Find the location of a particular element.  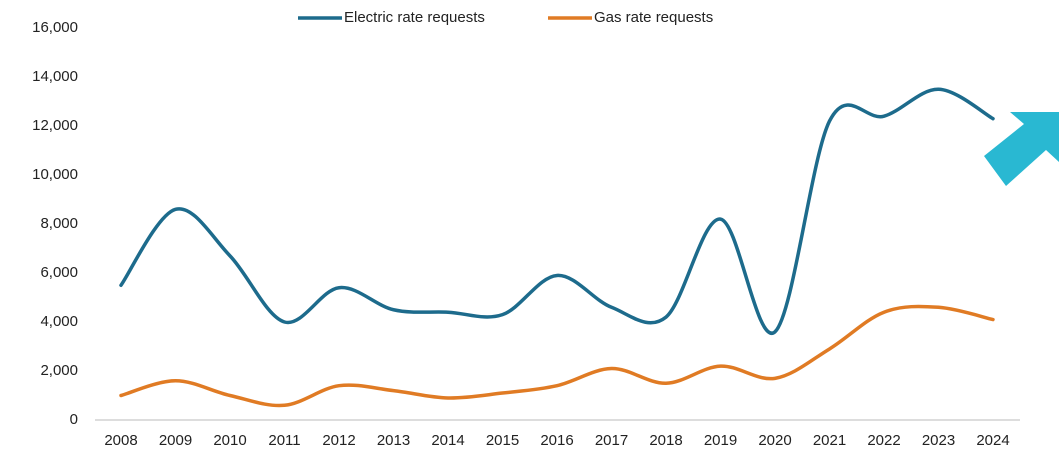

y-tick-label: 14,000 is located at coordinates (55, 76).